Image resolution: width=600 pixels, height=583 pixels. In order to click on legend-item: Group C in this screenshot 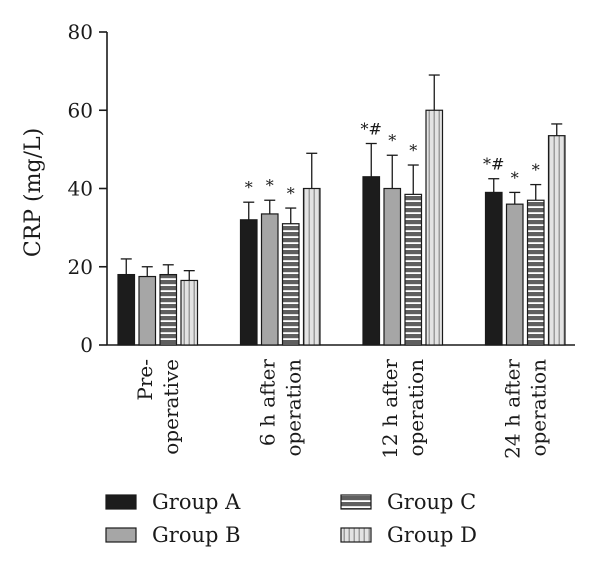, I will do `click(408, 502)`.